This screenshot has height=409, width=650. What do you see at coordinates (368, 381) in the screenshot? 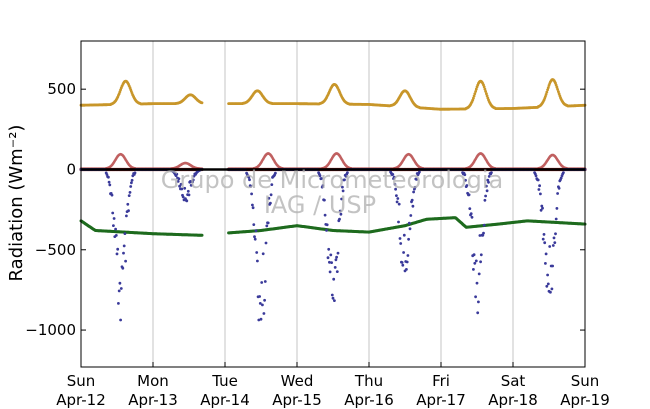
I see `x-tick-label-day: Thu` at bounding box center [368, 381].